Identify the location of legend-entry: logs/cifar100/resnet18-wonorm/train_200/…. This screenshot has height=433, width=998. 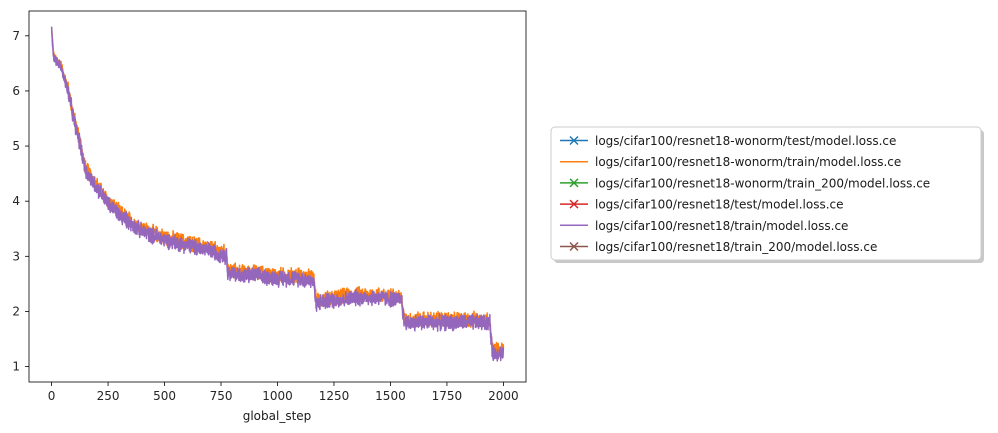
(745, 183).